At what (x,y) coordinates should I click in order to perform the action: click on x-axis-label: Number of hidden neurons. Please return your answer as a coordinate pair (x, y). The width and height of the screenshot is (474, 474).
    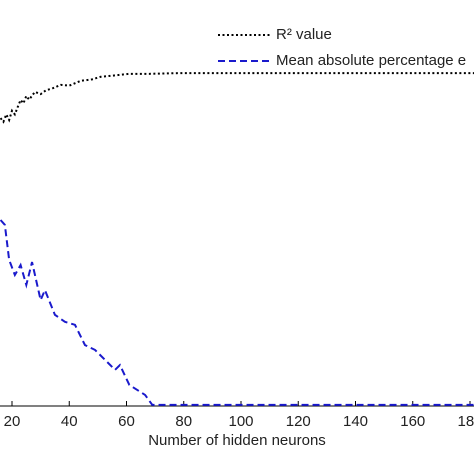
    Looking at the image, I should click on (237, 440).